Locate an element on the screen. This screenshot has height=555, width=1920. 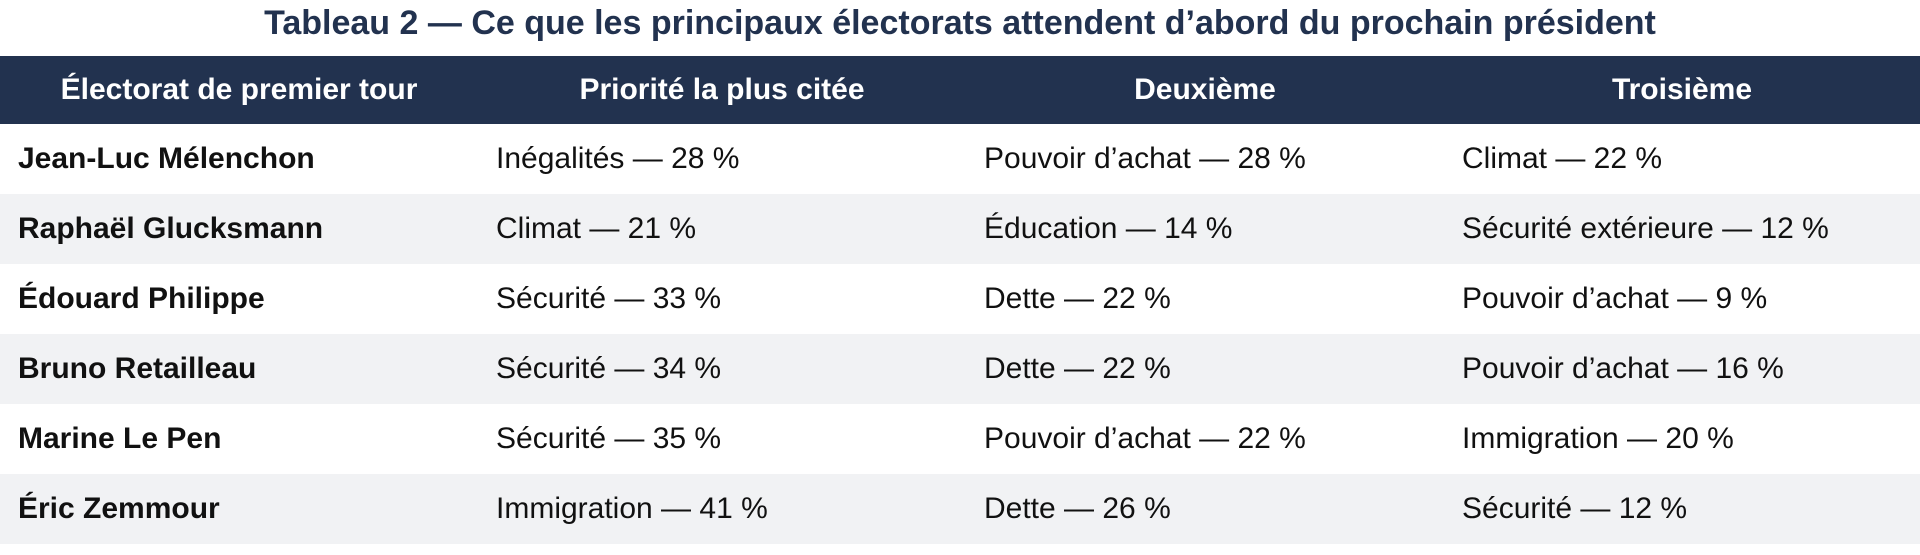
third-priority-cell: Pouvoir d’achat — 16 % is located at coordinates (1623, 368).